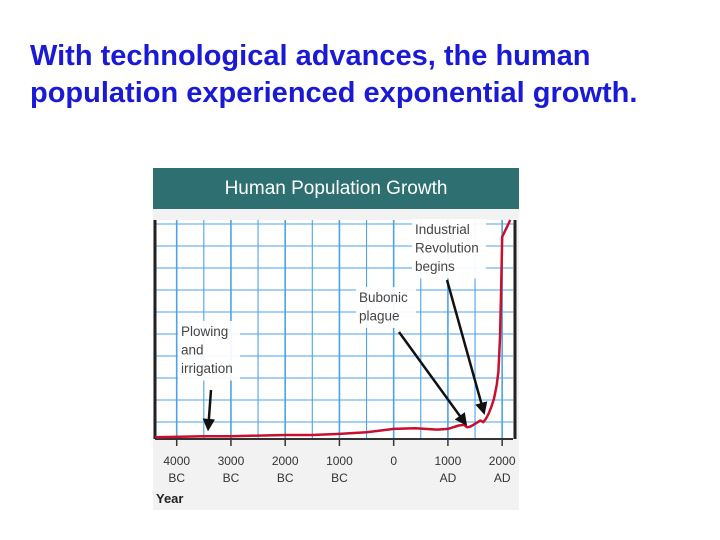 The width and height of the screenshot is (720, 540). I want to click on annotation-label: plague, so click(379, 316).